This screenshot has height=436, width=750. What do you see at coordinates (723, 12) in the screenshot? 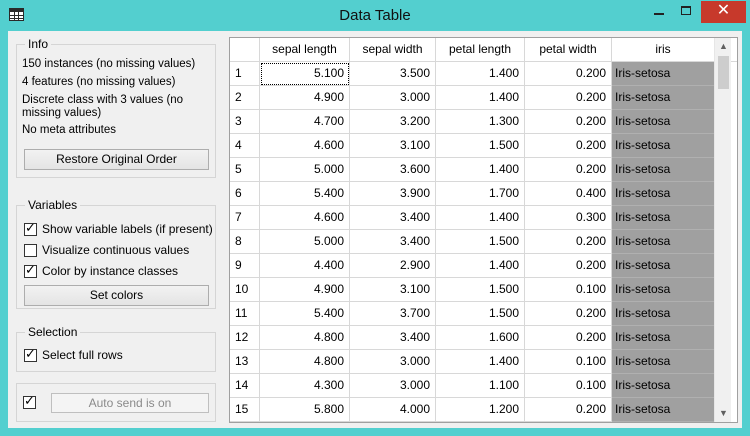
I see `close-button: ✕` at bounding box center [723, 12].